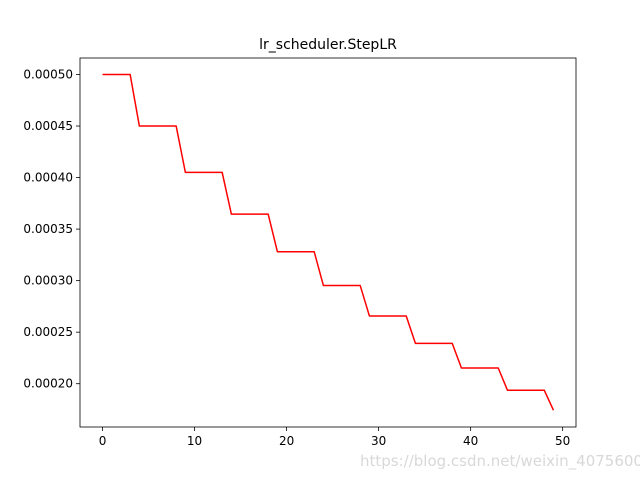 The width and height of the screenshot is (640, 480). I want to click on y-tick-label: 0.00045, so click(48, 126).